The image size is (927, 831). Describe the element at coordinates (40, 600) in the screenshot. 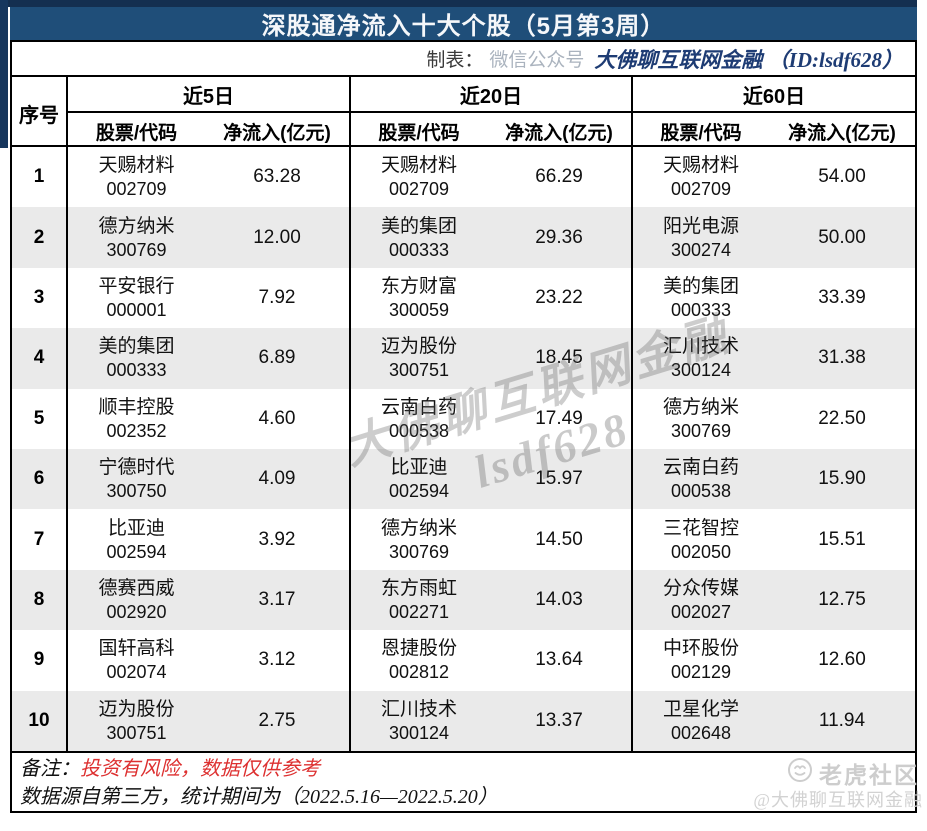

I see `rank-cell: 8` at that location.